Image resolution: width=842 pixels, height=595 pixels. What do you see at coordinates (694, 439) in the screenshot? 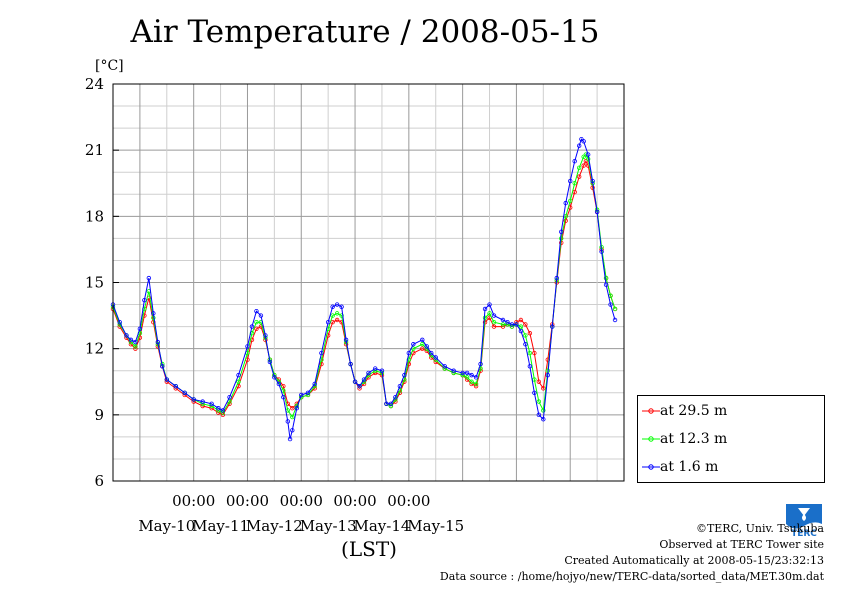
I see `legend-label: at 12.3 m` at bounding box center [694, 439].